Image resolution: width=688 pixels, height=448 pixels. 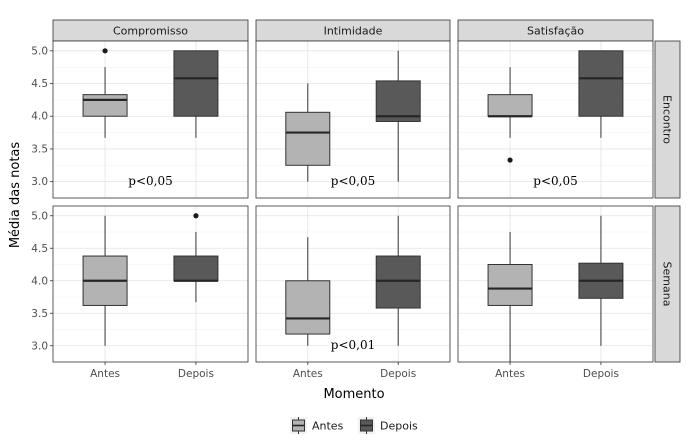 I want to click on panel-encontro-compromisso: p<0,05, so click(x=150, y=119).